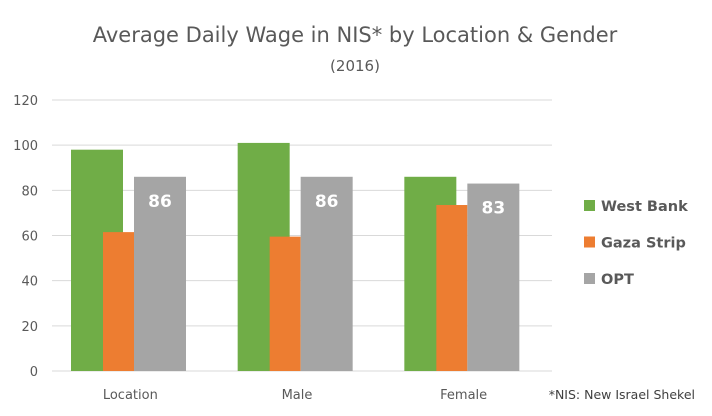 This screenshot has width=712, height=416. What do you see at coordinates (29, 327) in the screenshot?
I see `y-tick-label: 20` at bounding box center [29, 327].